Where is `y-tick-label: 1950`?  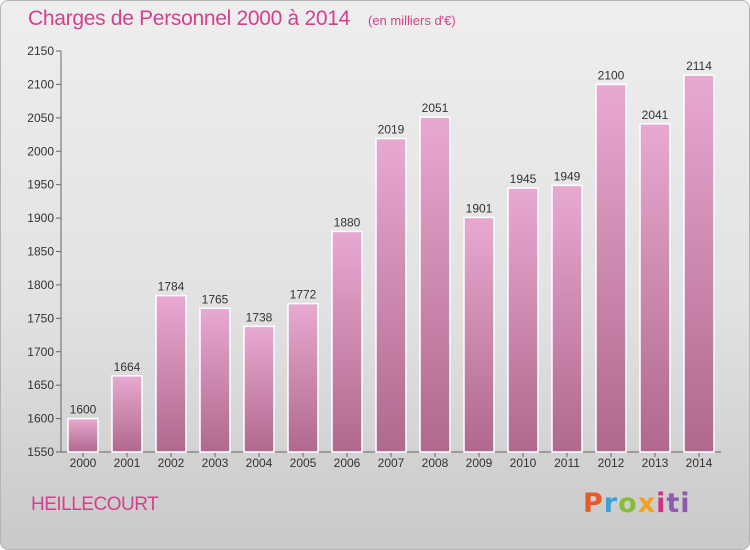
y-tick-label: 1950 is located at coordinates (40, 185).